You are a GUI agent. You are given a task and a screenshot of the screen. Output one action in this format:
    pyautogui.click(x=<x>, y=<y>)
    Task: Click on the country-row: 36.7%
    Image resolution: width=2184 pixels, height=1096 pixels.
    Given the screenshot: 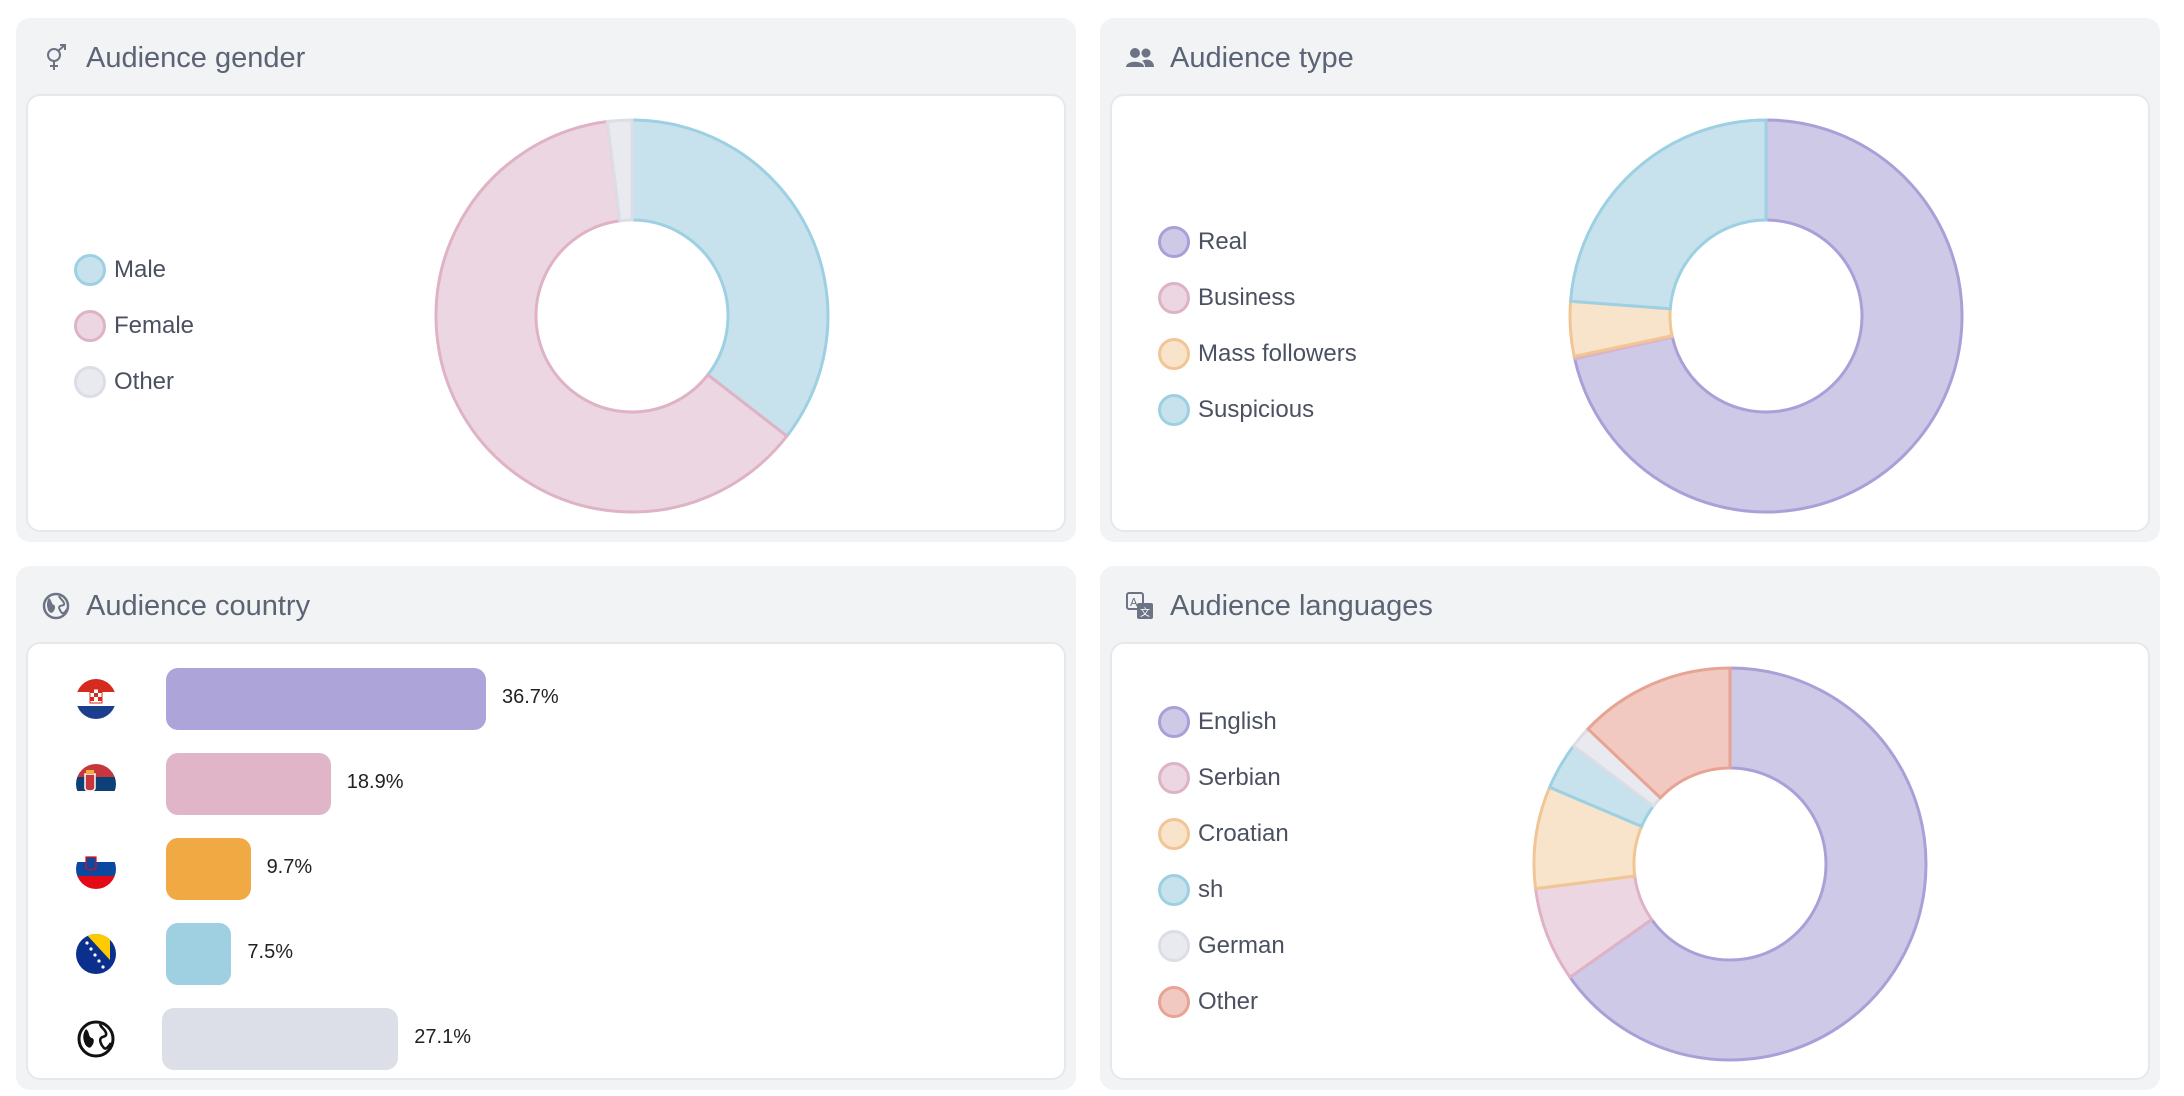 What is the action you would take?
    pyautogui.click(x=546, y=699)
    